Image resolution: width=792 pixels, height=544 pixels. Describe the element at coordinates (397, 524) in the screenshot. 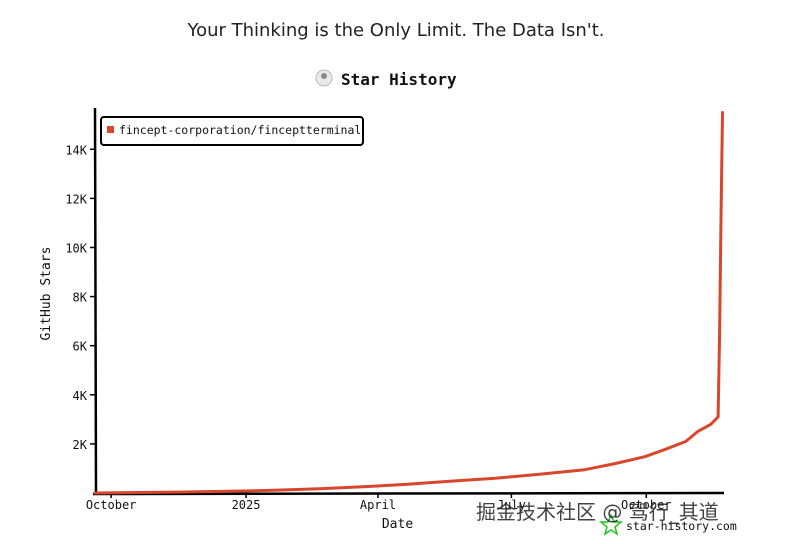

I see `x-axis-label: Date` at that location.